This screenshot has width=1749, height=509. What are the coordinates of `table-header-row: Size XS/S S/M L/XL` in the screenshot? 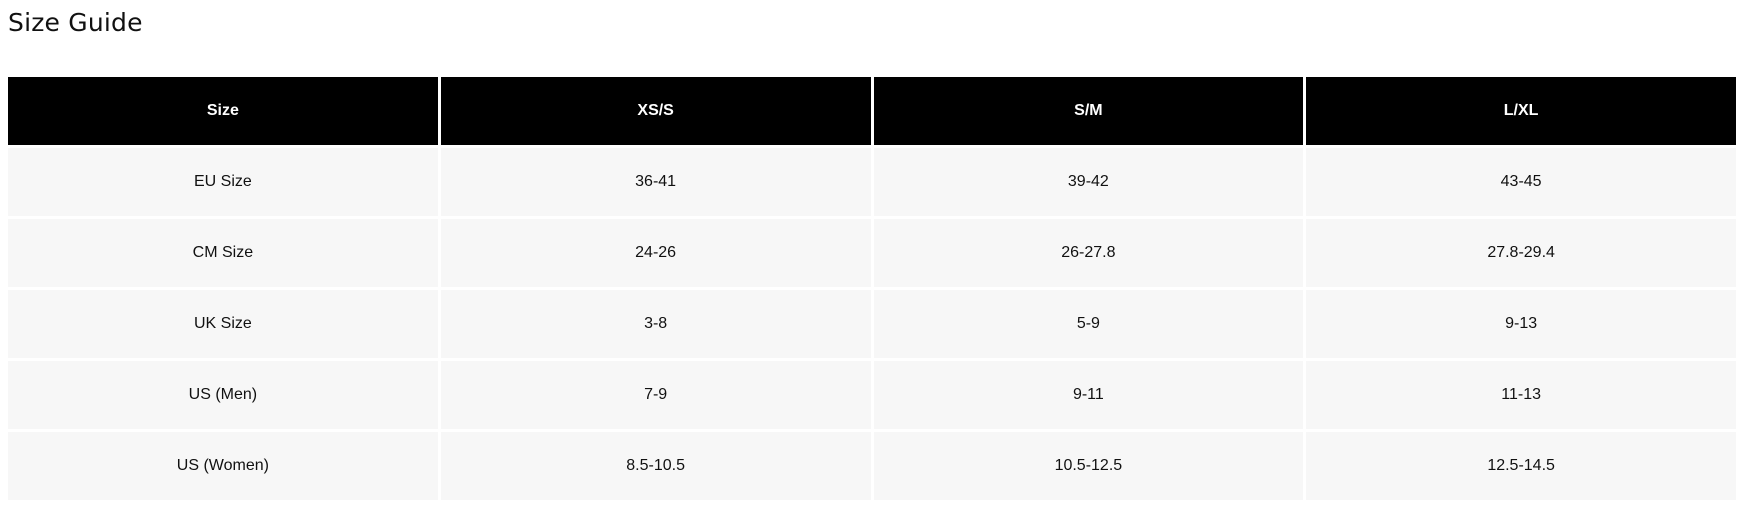 It's located at (872, 111).